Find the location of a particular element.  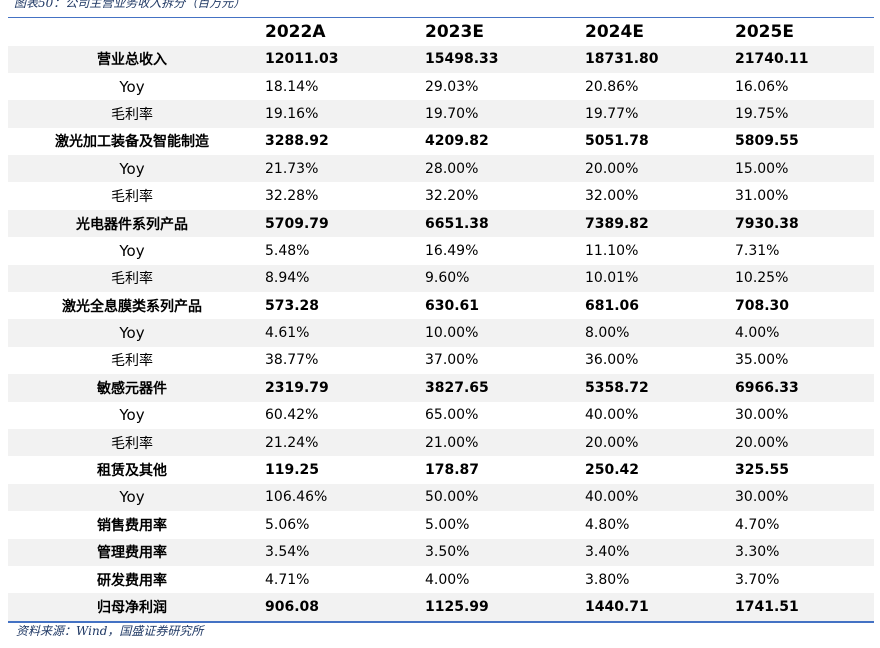

cell-value: 20.86% is located at coordinates (612, 86).